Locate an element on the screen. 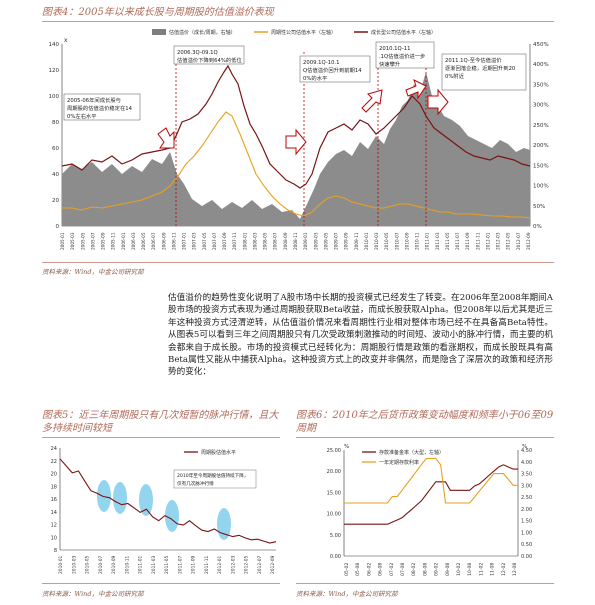 This screenshot has width=595, height=605. svg-text: Q估值溢价回升到前期14 is located at coordinates (332, 70).